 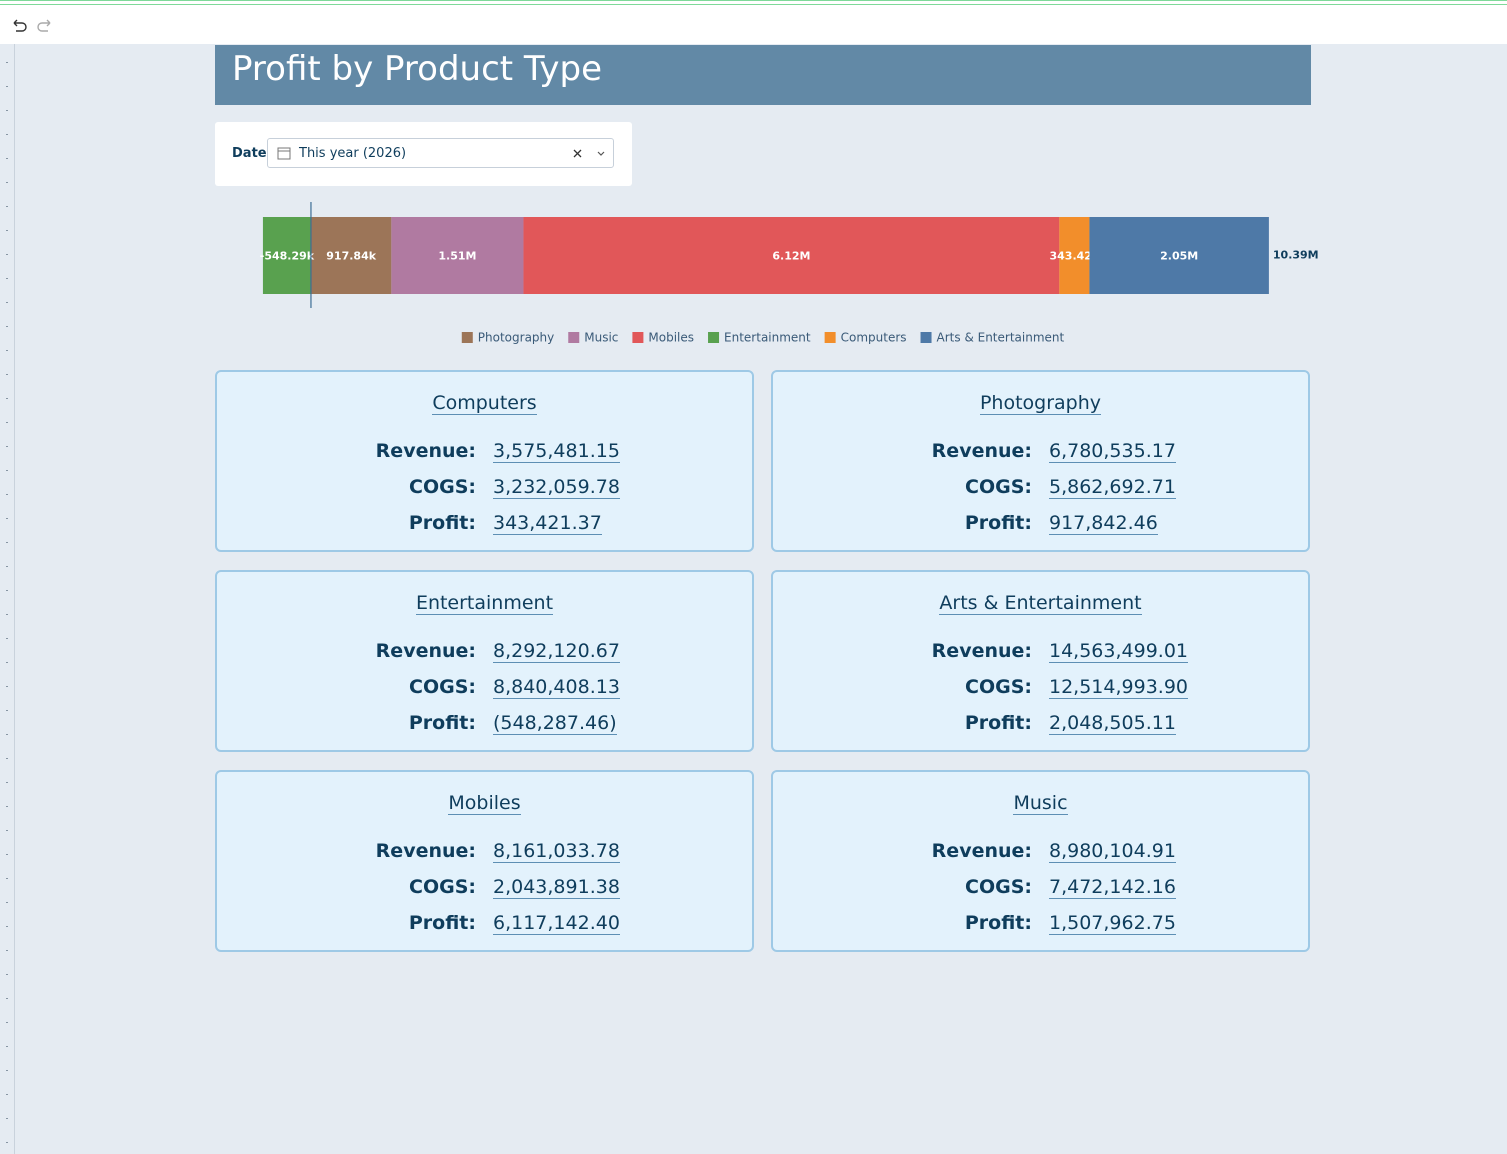 What do you see at coordinates (556, 487) in the screenshot?
I see `metric-value: 3,232,059.78` at bounding box center [556, 487].